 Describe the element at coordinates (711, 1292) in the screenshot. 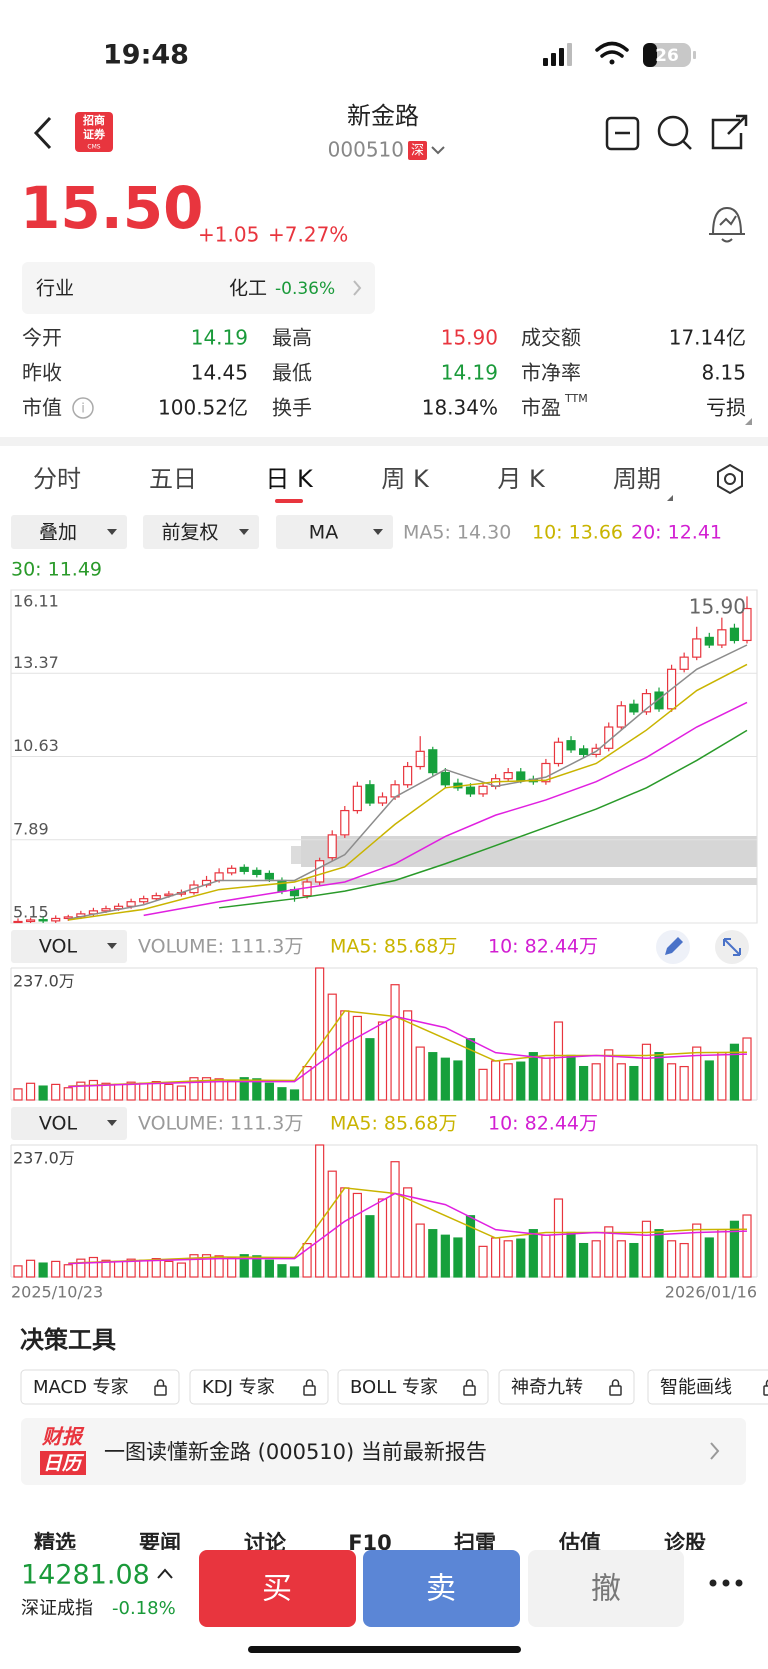

I see `x-tick-label: 2026/01/16` at that location.